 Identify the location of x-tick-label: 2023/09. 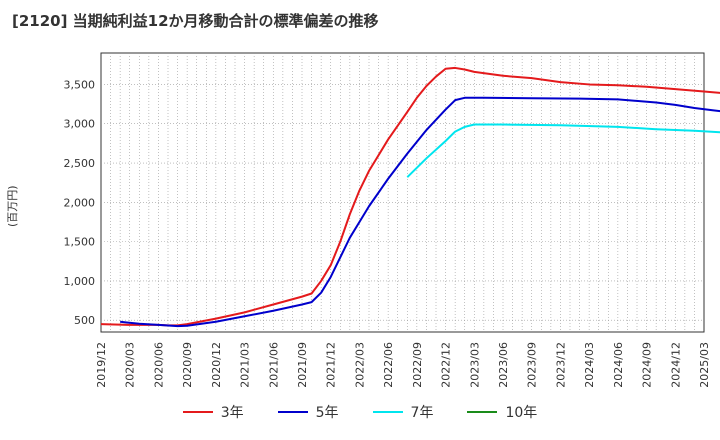
(532, 365).